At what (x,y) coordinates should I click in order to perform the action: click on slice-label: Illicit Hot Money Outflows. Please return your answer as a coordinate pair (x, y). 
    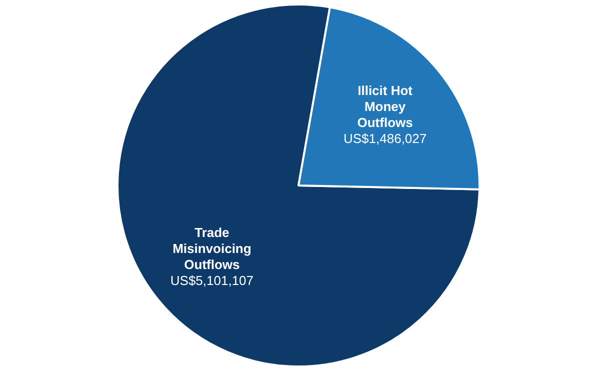
    Looking at the image, I should click on (385, 106).